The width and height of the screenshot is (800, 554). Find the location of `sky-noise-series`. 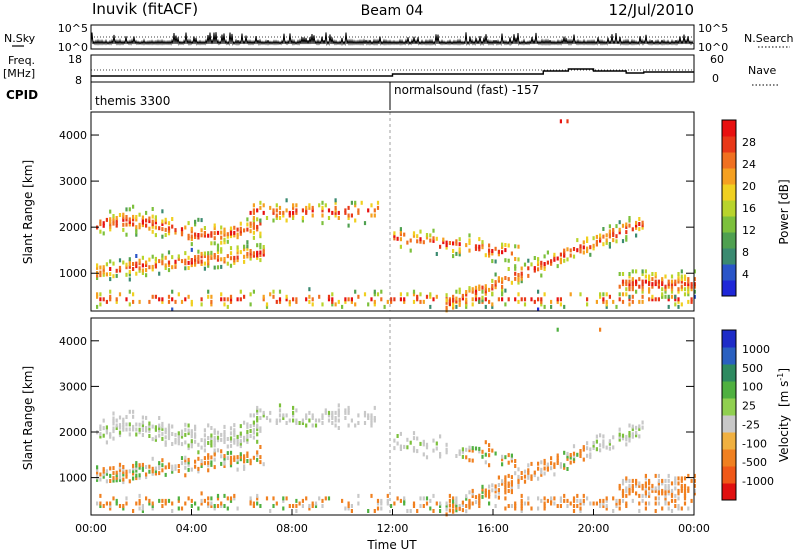

sky-noise-series is located at coordinates (392, 39).